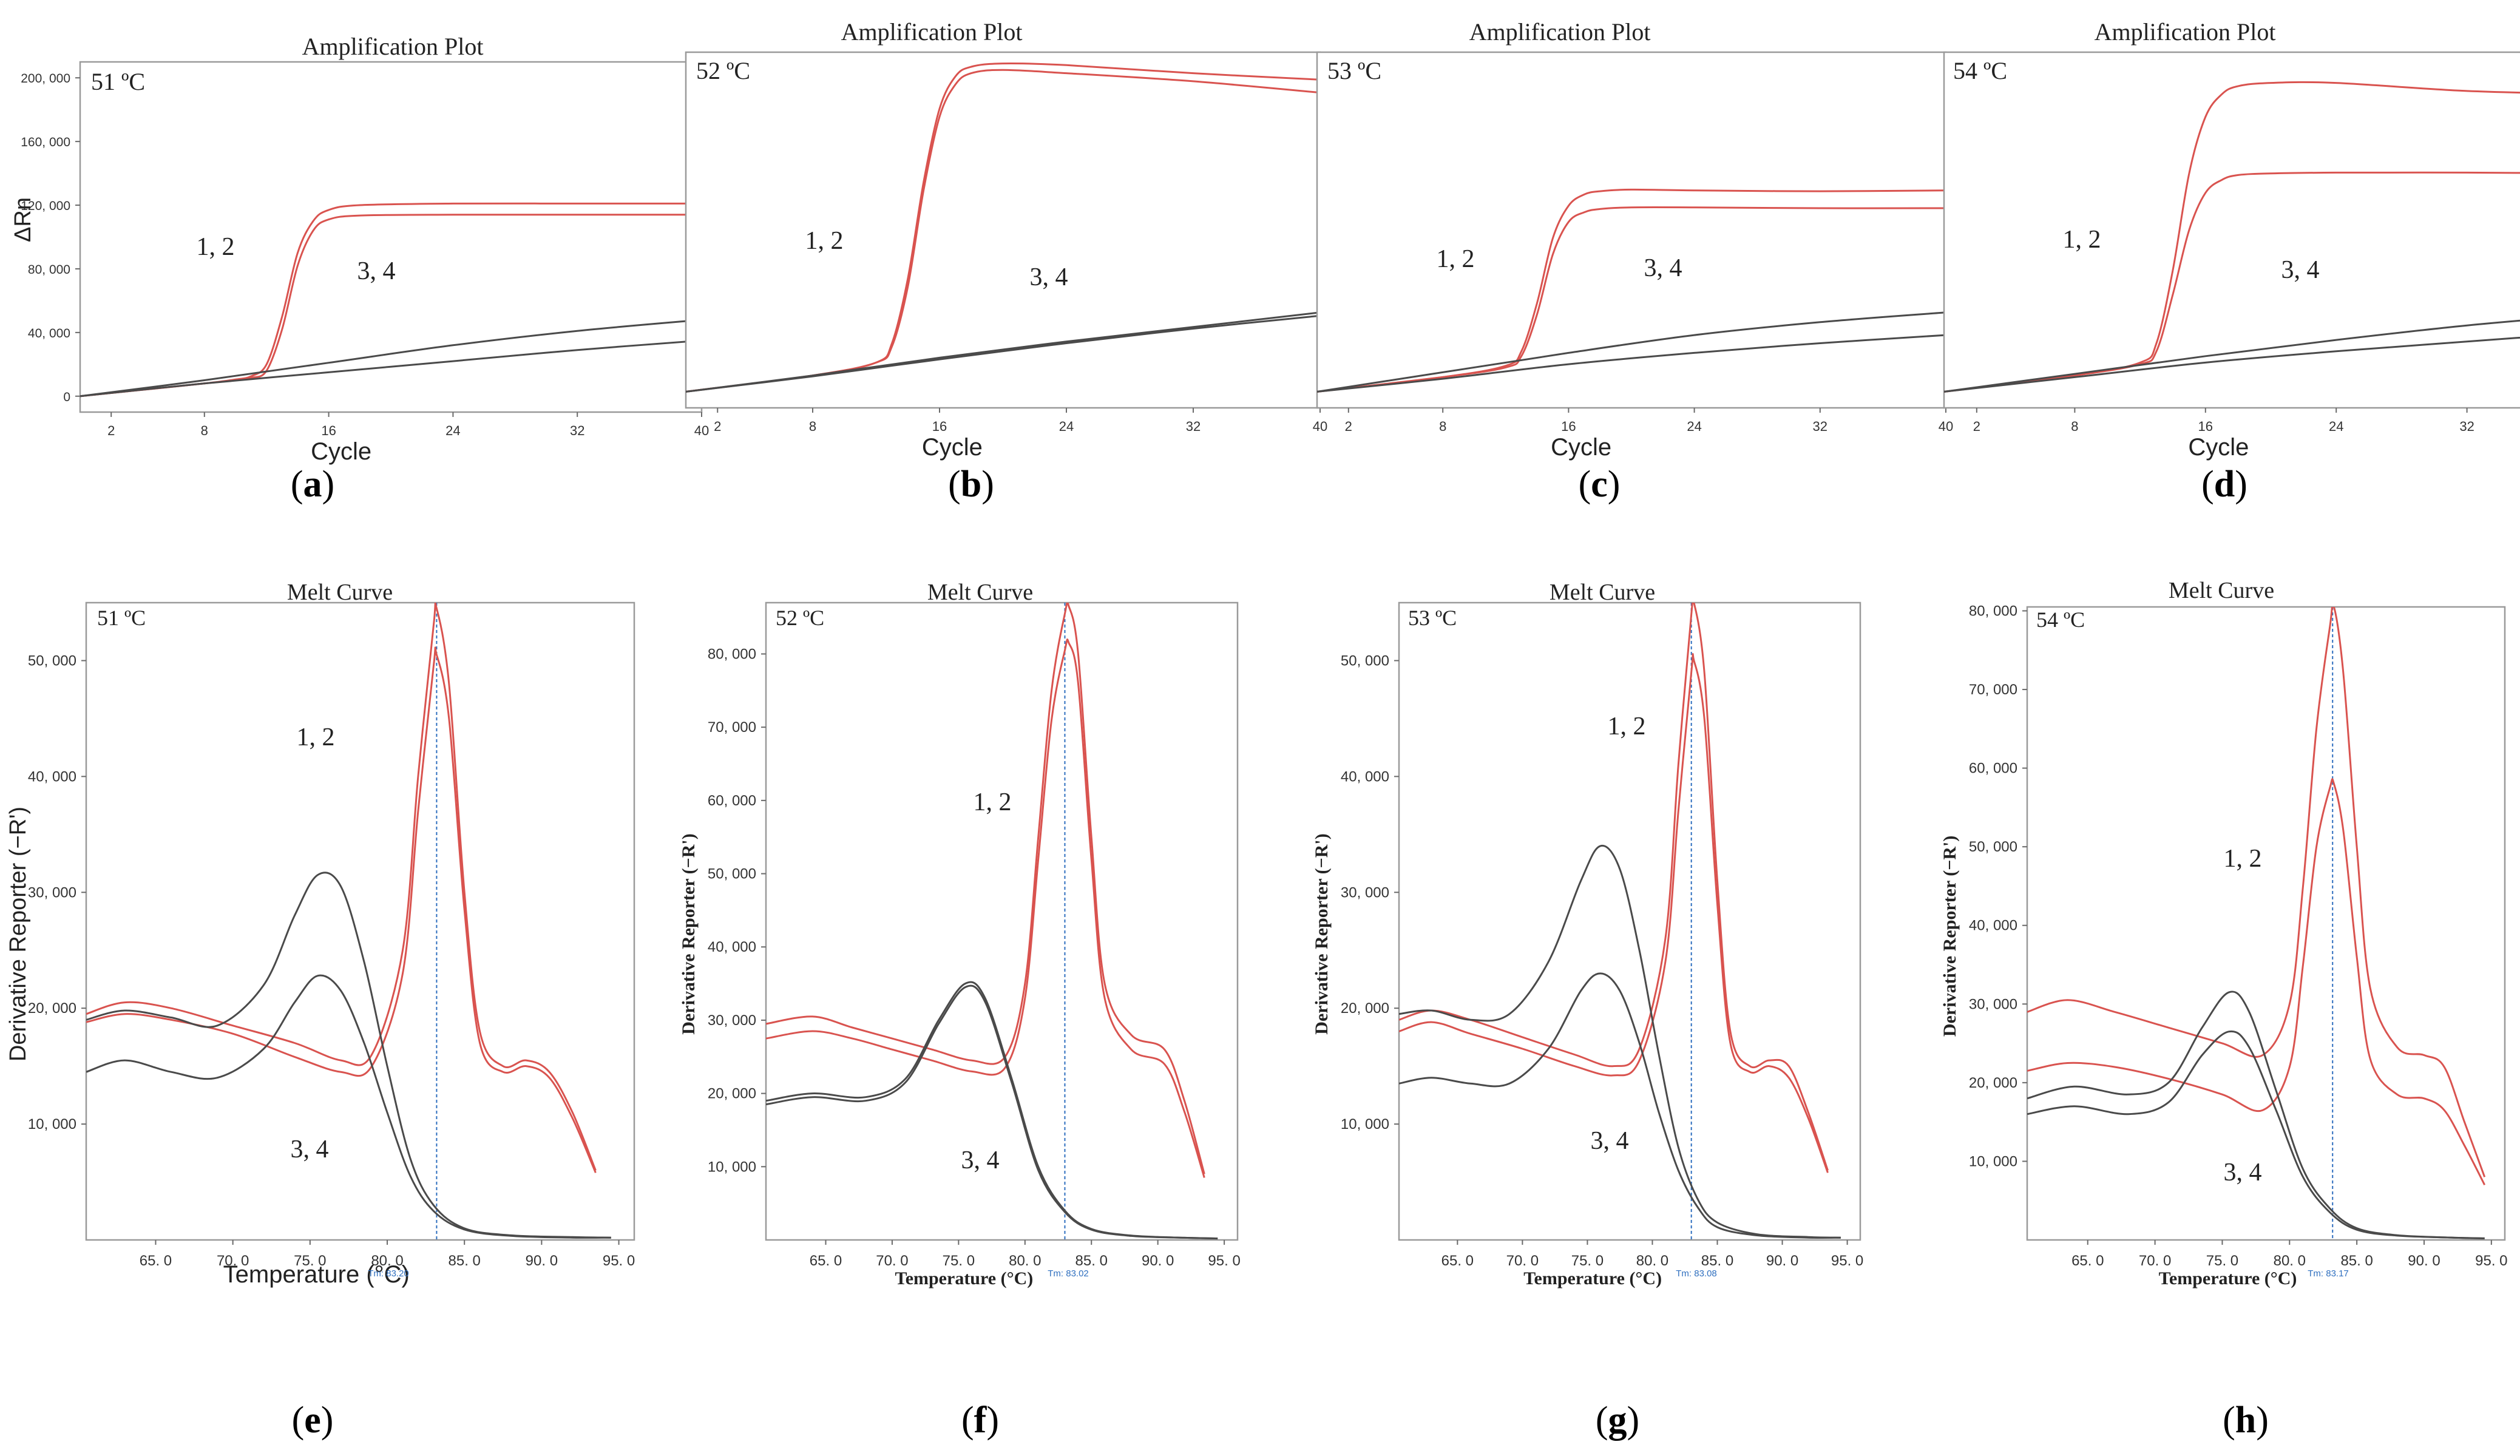  I want to click on y-tick-label-h-6: 70, 000, so click(1993, 690).